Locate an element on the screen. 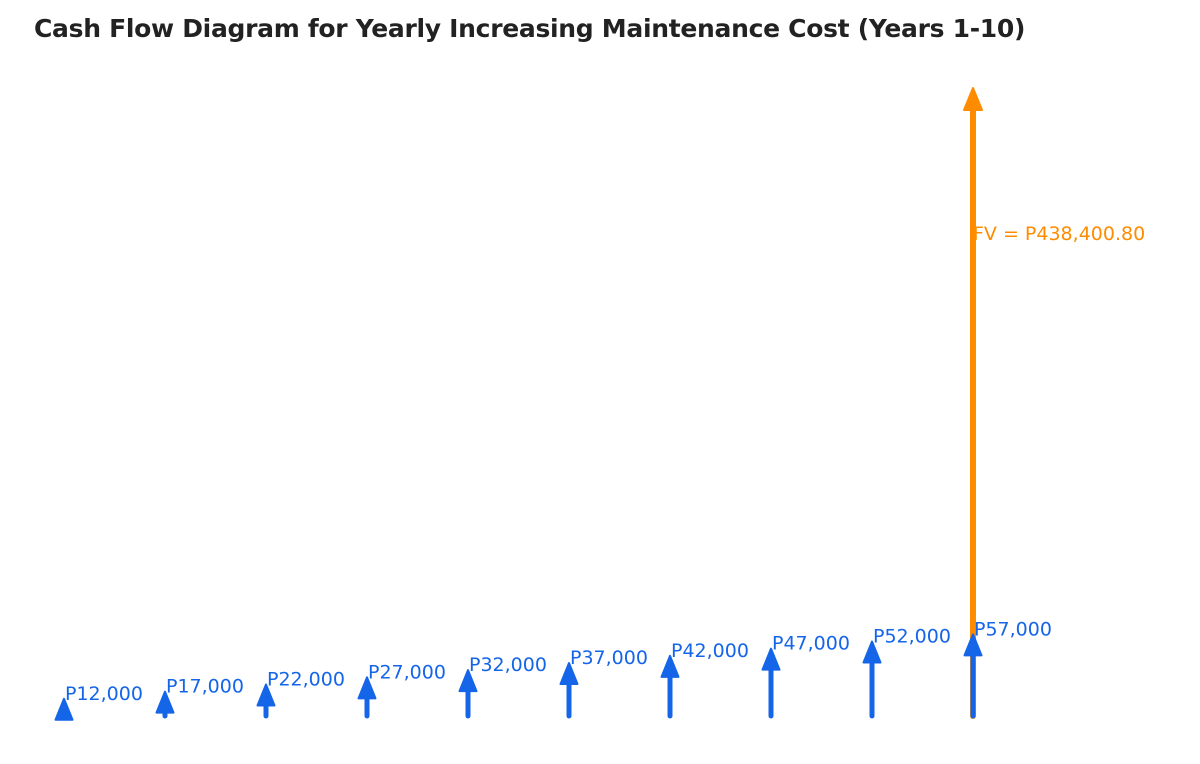 This screenshot has height=764, width=1200. cash-flow-label-year-10: P57,000 is located at coordinates (1013, 629).